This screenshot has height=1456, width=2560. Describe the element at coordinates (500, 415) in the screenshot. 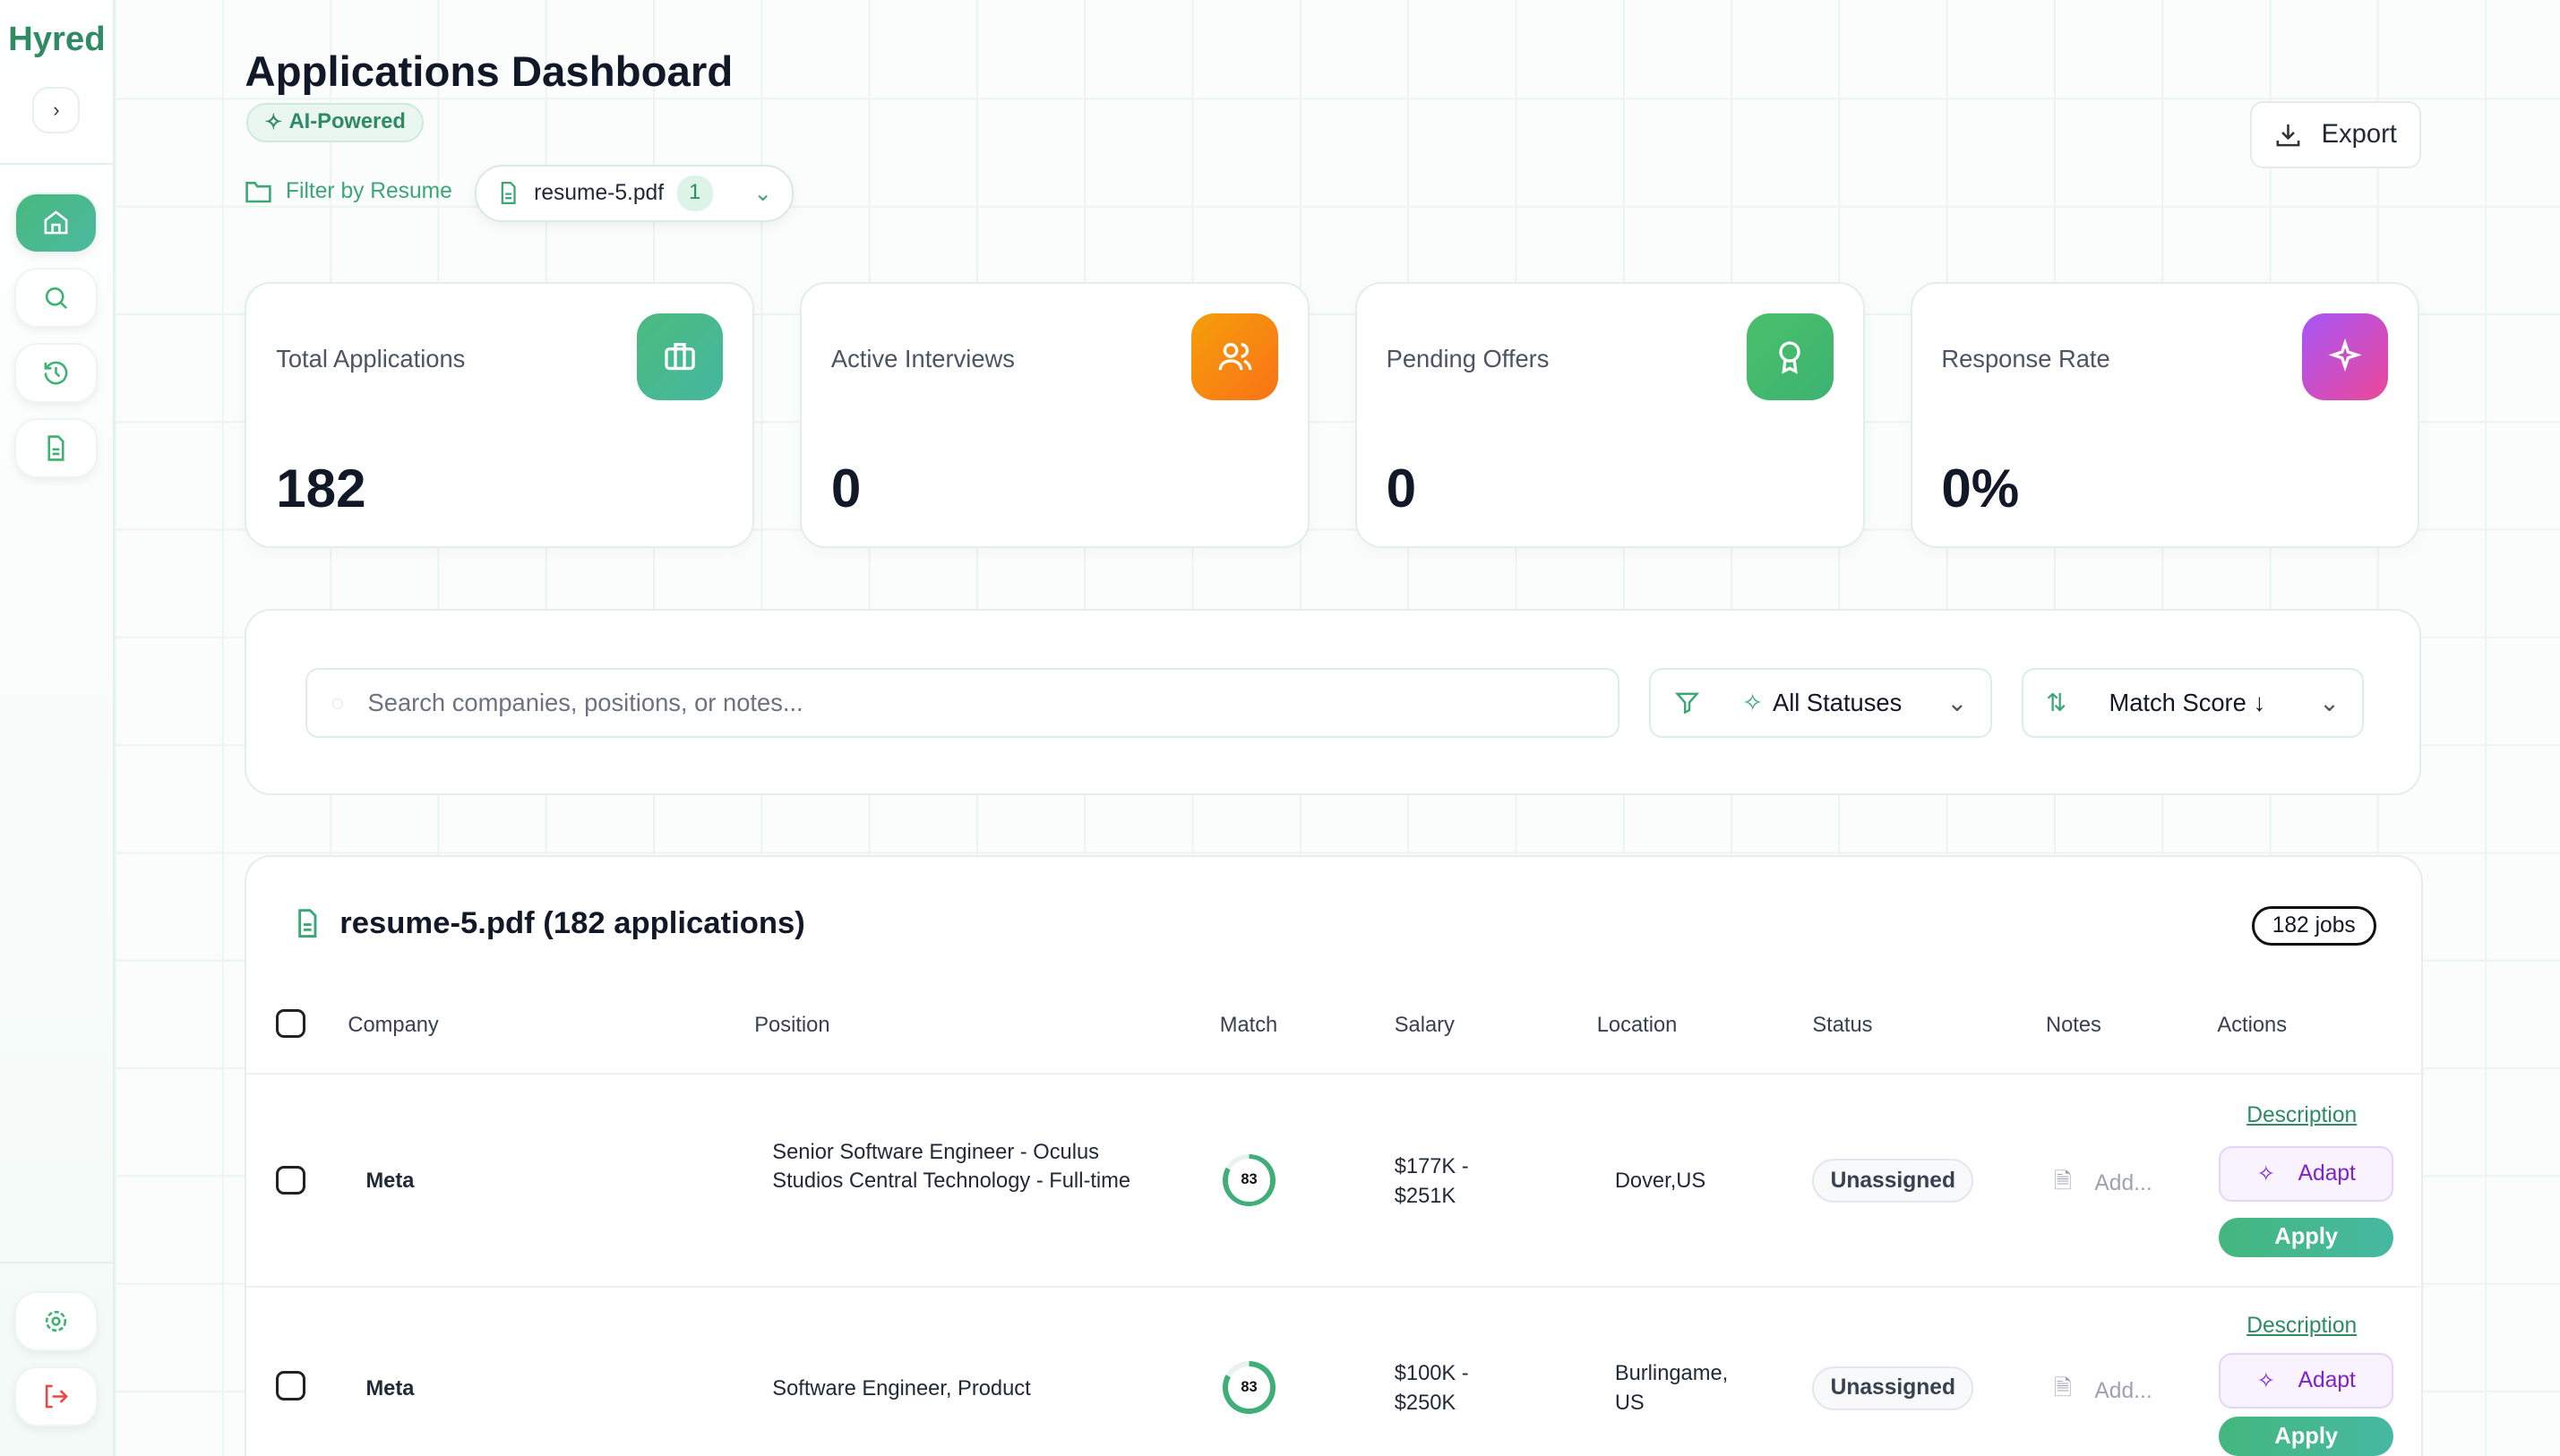

I see `stat-card-total-applications: Total Applications 182` at that location.